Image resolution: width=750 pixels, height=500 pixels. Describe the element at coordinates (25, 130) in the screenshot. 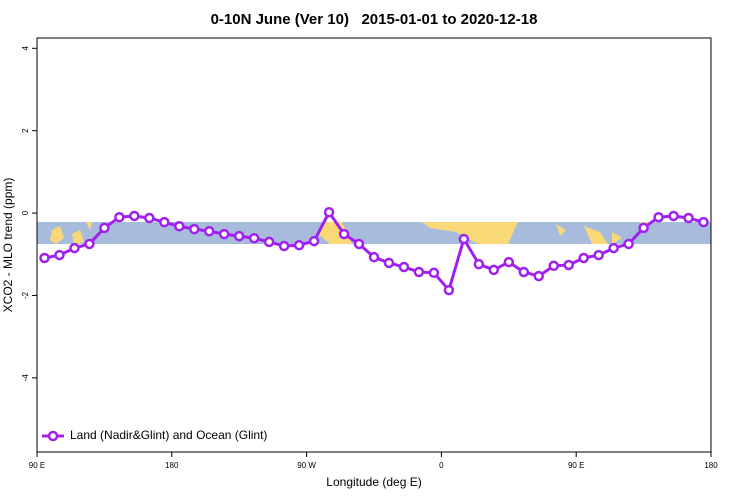

I see `y-tick-label: 2` at that location.